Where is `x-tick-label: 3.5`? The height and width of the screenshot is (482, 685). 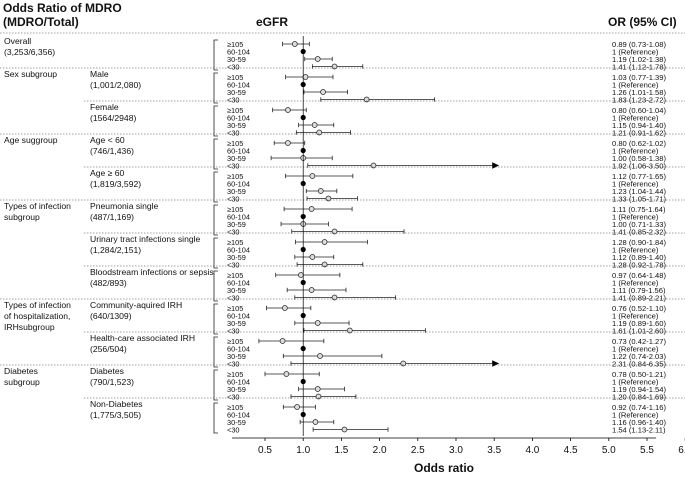
x-tick-label: 3.5 is located at coordinates (494, 450).